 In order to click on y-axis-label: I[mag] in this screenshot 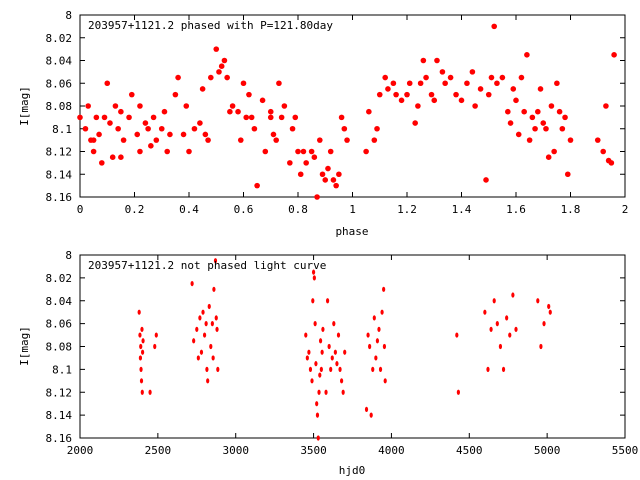, I will do `click(24, 106)`.